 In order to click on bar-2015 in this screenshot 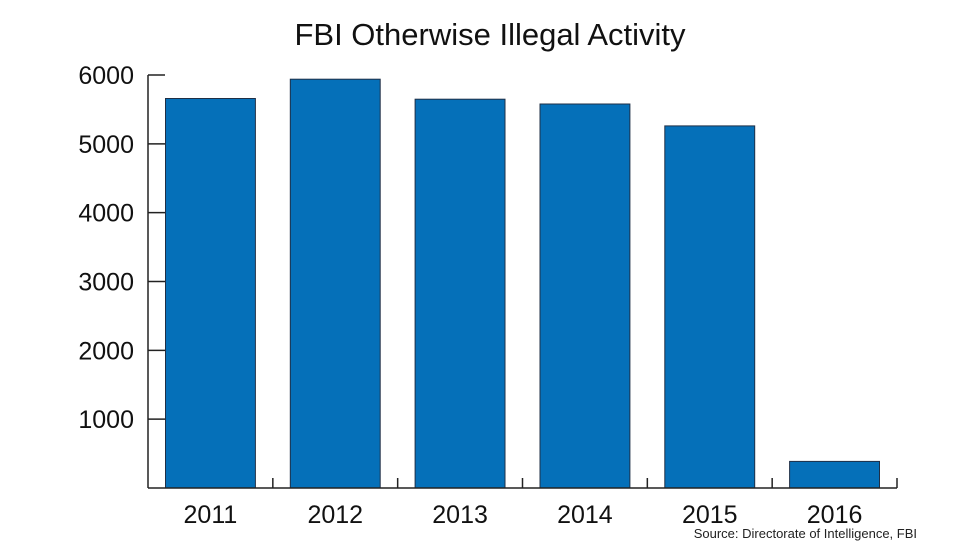, I will do `click(710, 307)`.